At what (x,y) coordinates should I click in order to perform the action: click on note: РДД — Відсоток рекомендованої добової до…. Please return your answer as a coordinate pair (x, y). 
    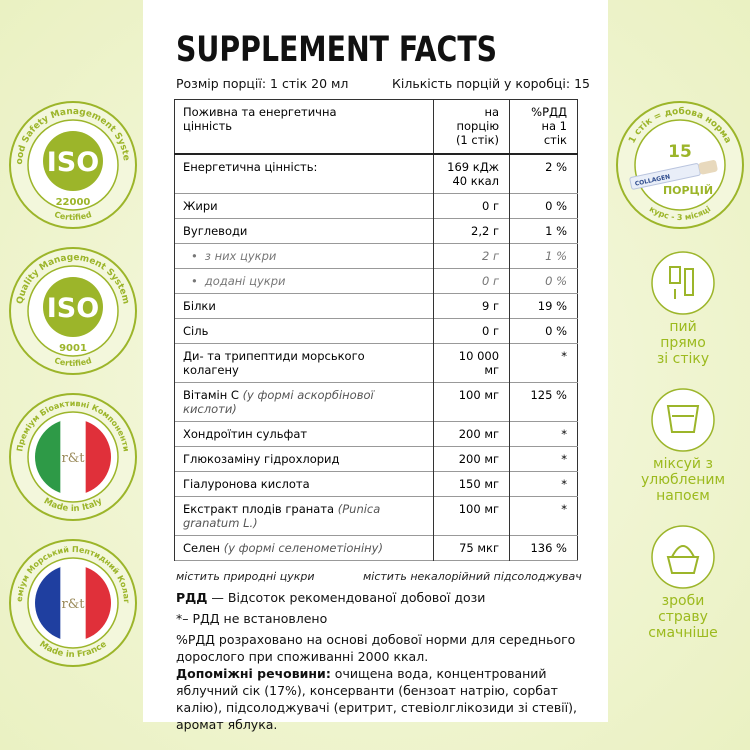
    Looking at the image, I should click on (330, 597).